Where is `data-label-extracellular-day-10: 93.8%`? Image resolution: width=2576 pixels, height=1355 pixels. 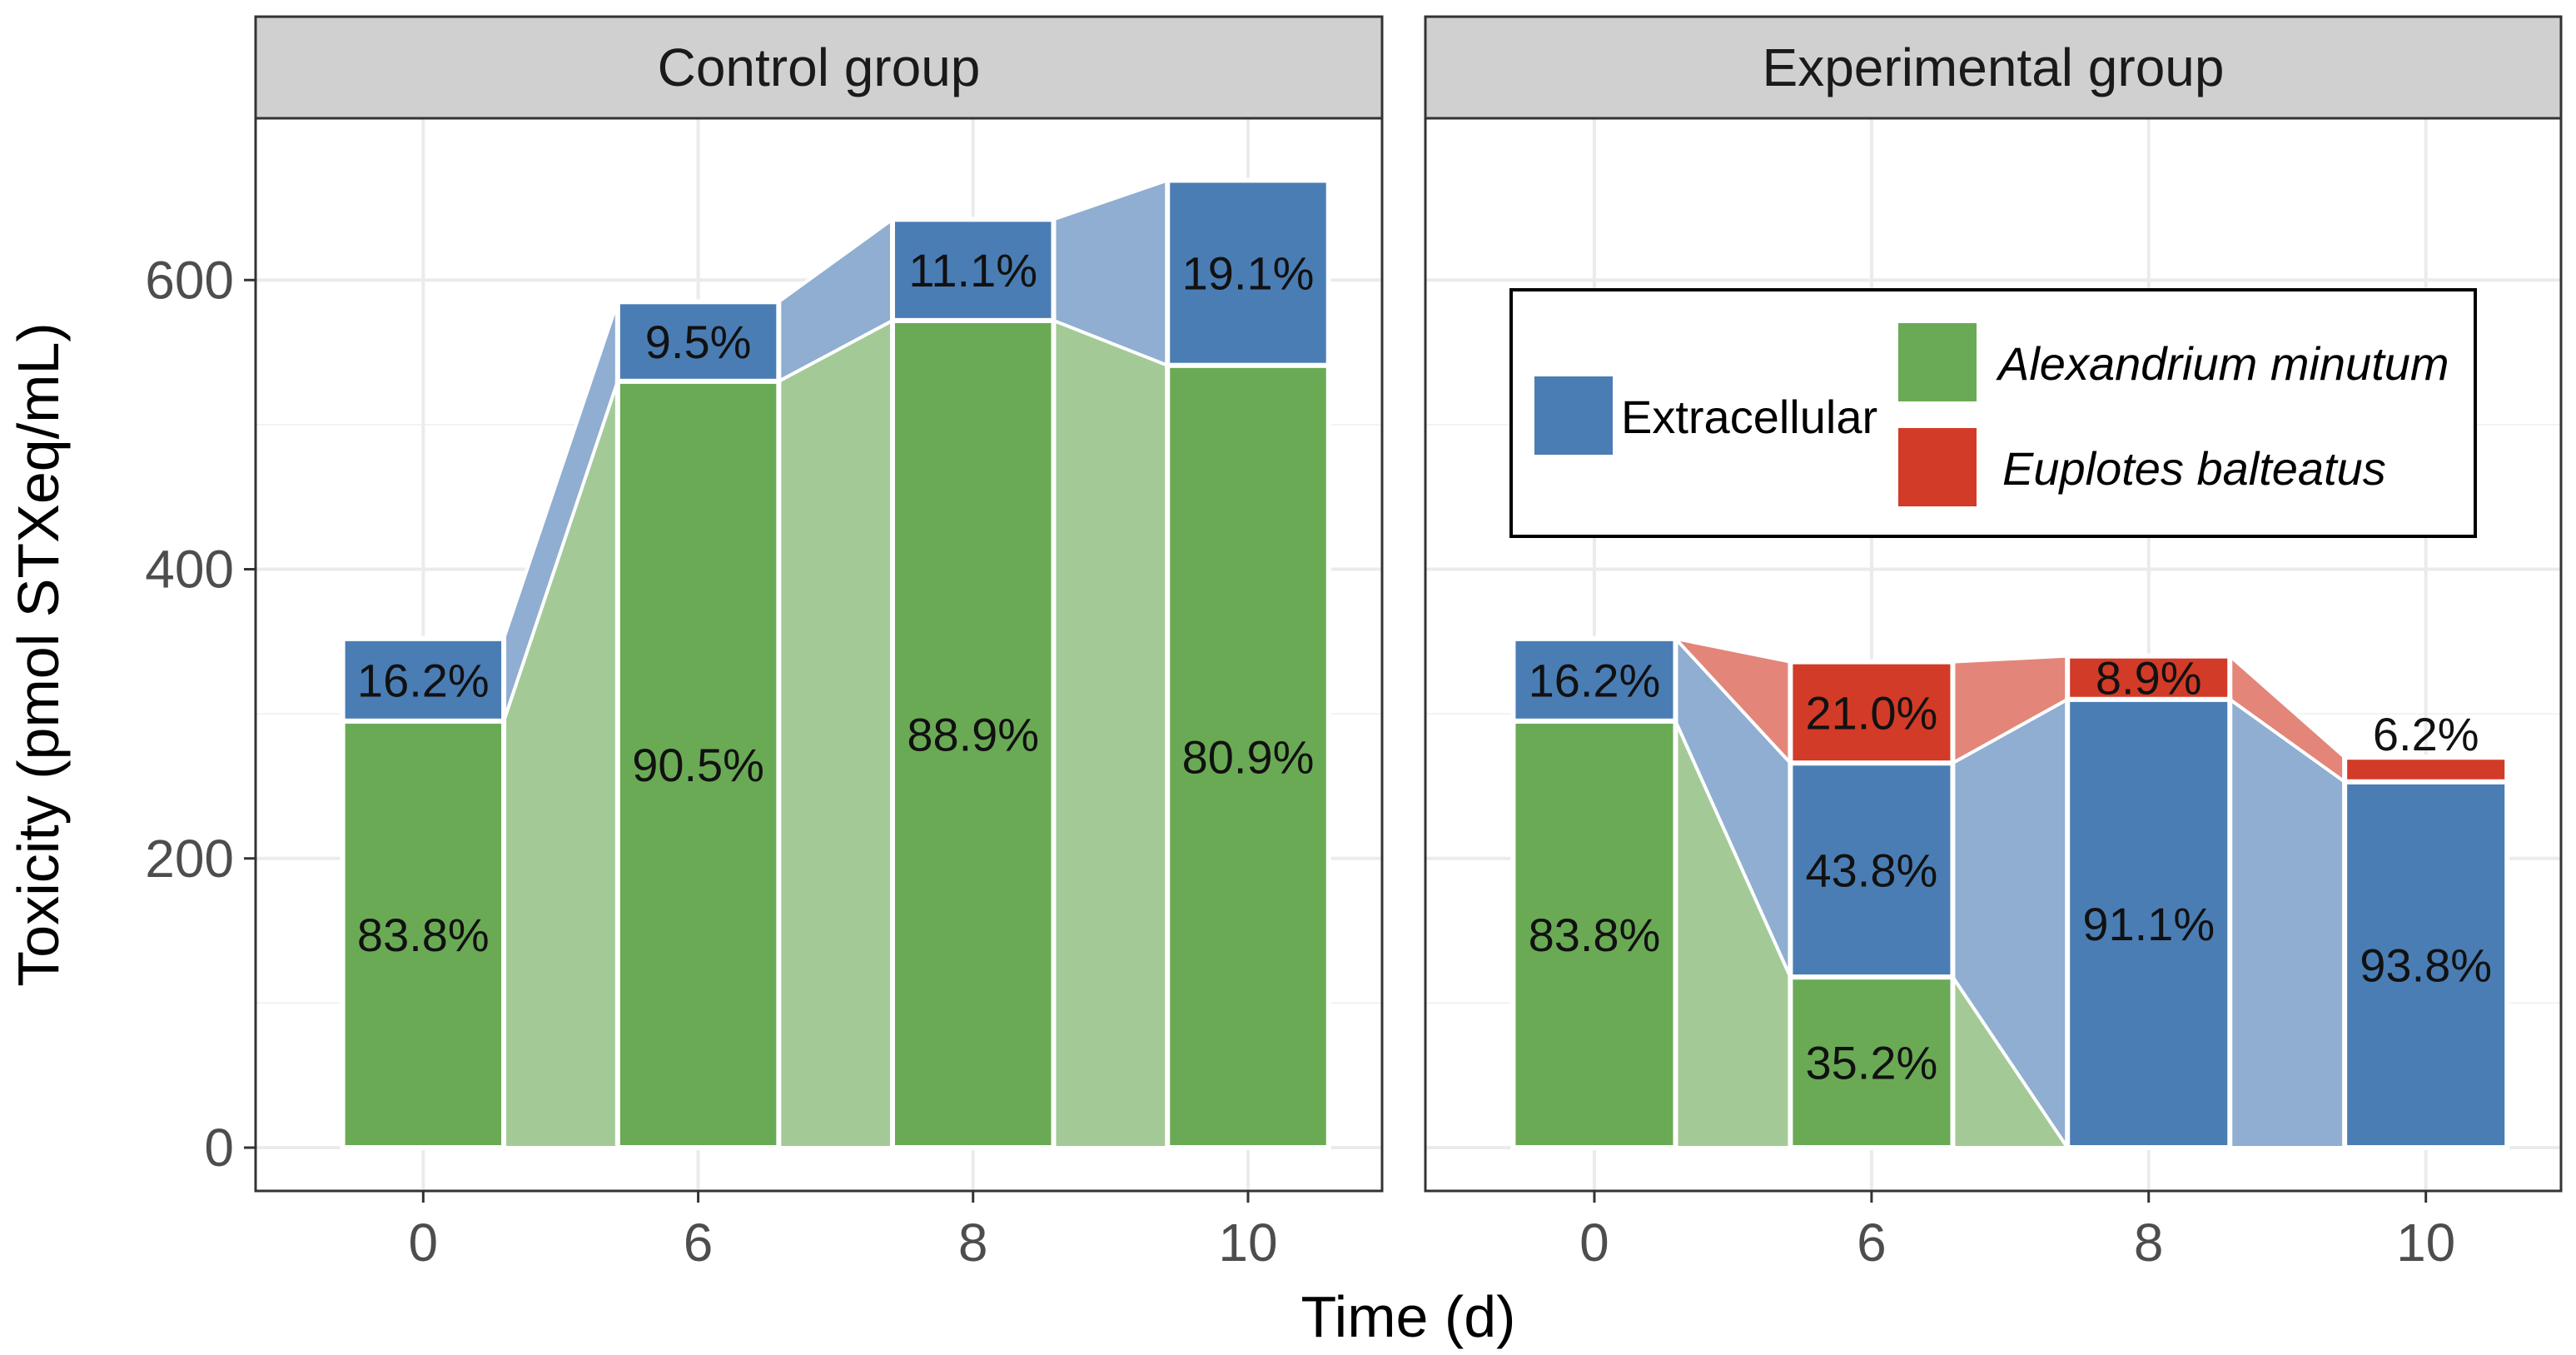
data-label-extracellular-day-10: 93.8% is located at coordinates (2426, 965).